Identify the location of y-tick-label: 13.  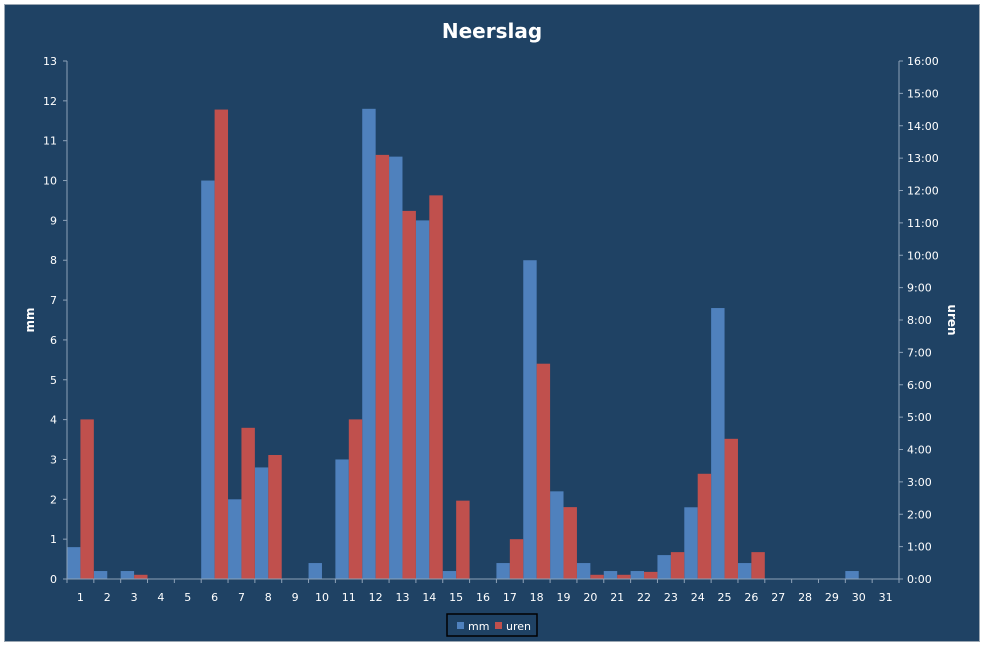
(50, 61).